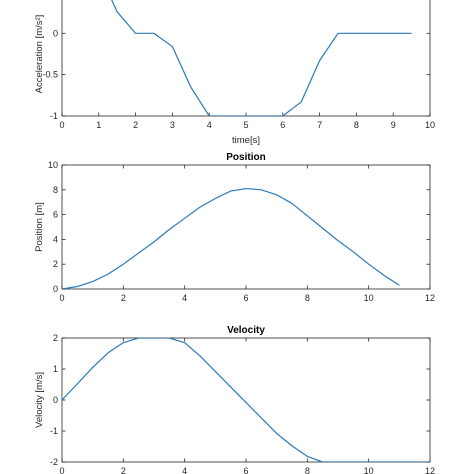  I want to click on position-ytick-label: 8, so click(55, 190).